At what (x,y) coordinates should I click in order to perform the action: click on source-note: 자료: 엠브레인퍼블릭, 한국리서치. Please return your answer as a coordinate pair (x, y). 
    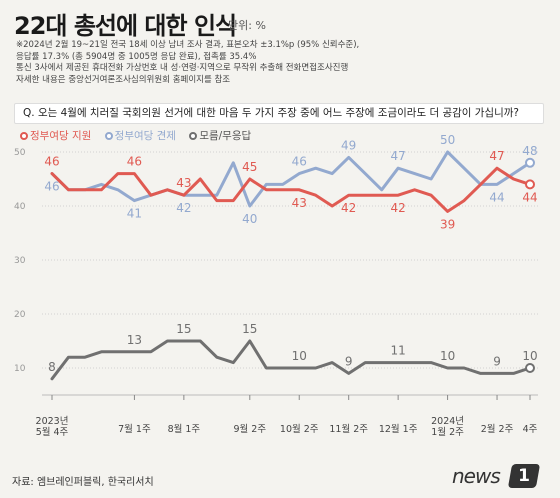
    Looking at the image, I should click on (83, 482).